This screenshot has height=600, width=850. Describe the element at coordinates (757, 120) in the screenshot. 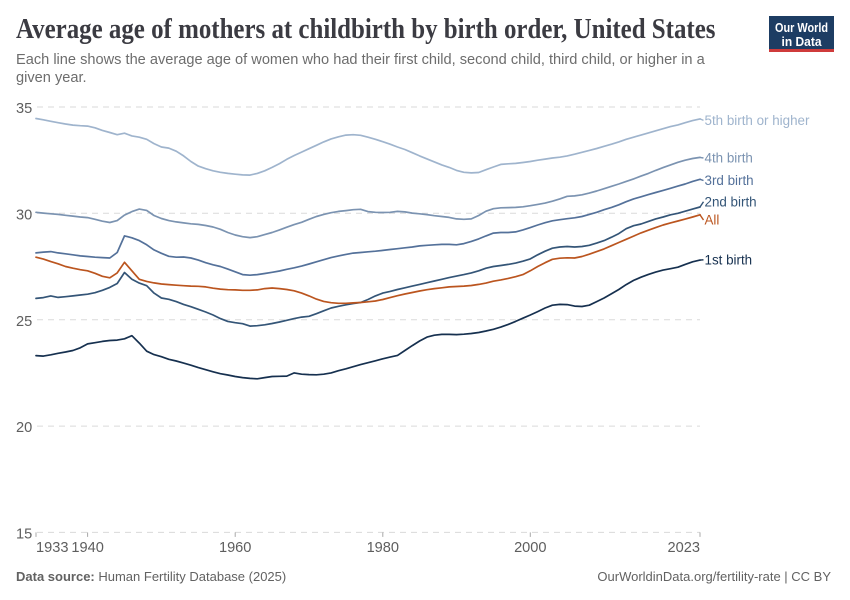

I see `svg-text: 5th birth or higher` at that location.